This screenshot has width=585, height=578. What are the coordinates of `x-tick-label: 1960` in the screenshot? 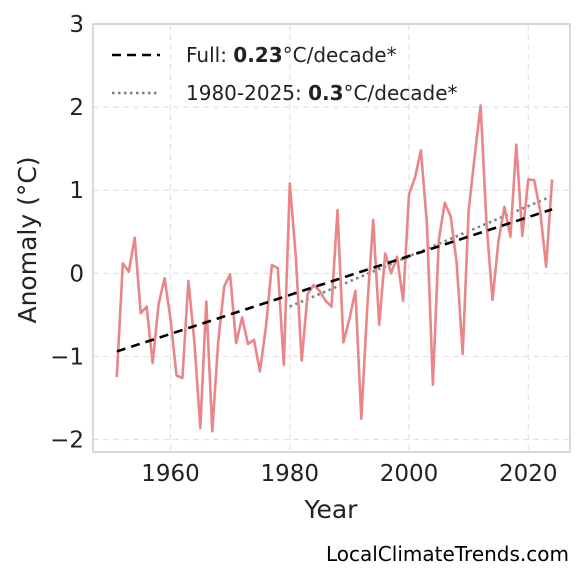 It's located at (170, 474).